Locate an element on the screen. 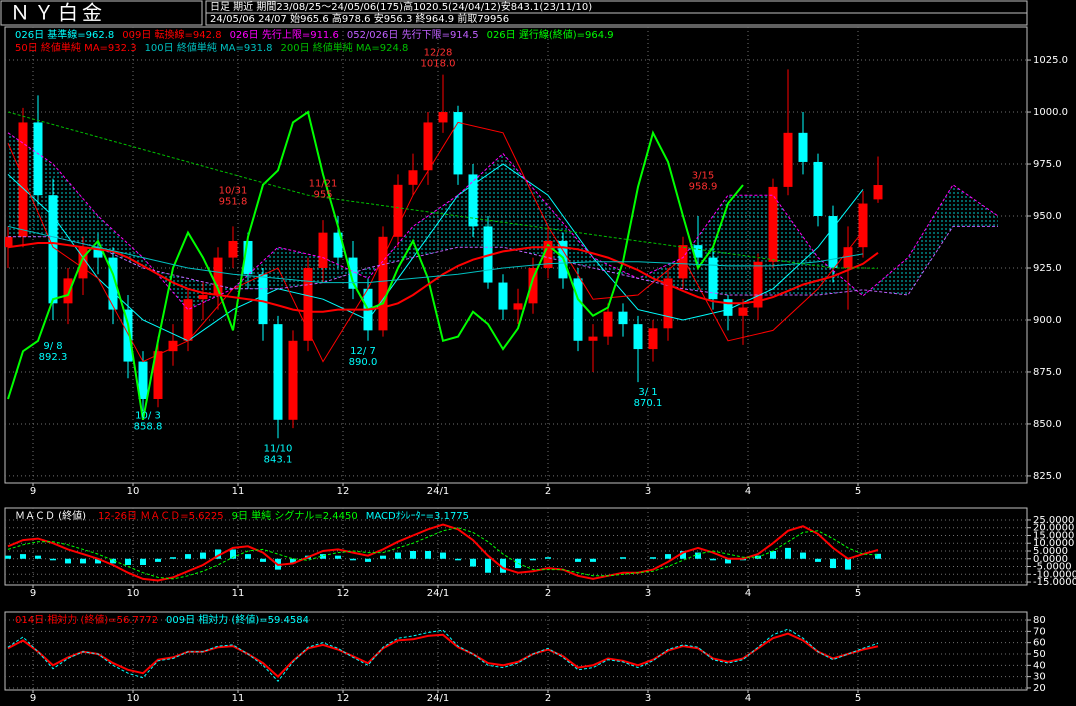  annotation-value: 958.9 is located at coordinates (703, 187).